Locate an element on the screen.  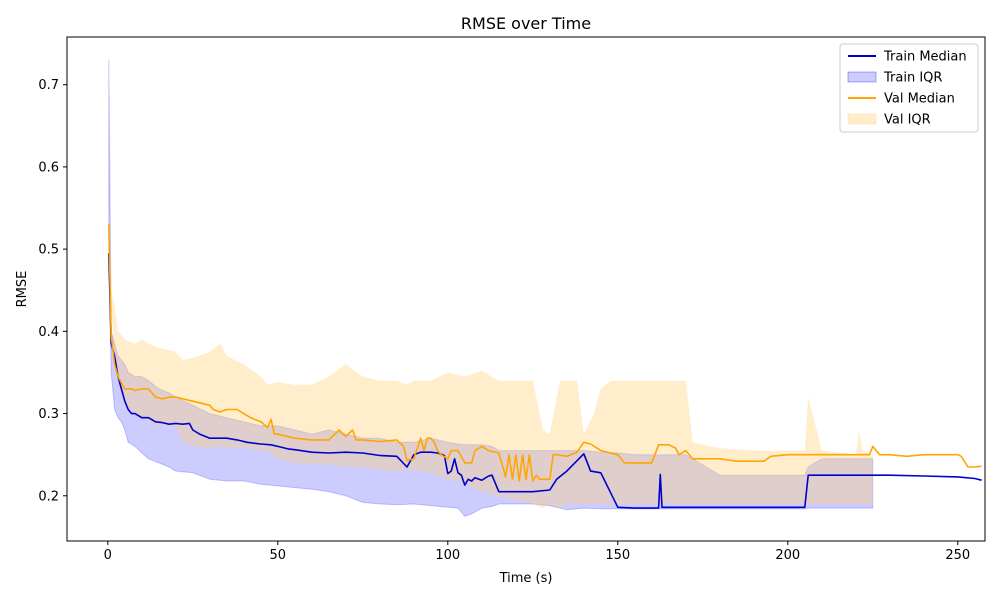
y-tick-label: 0.3 is located at coordinates (48, 414).